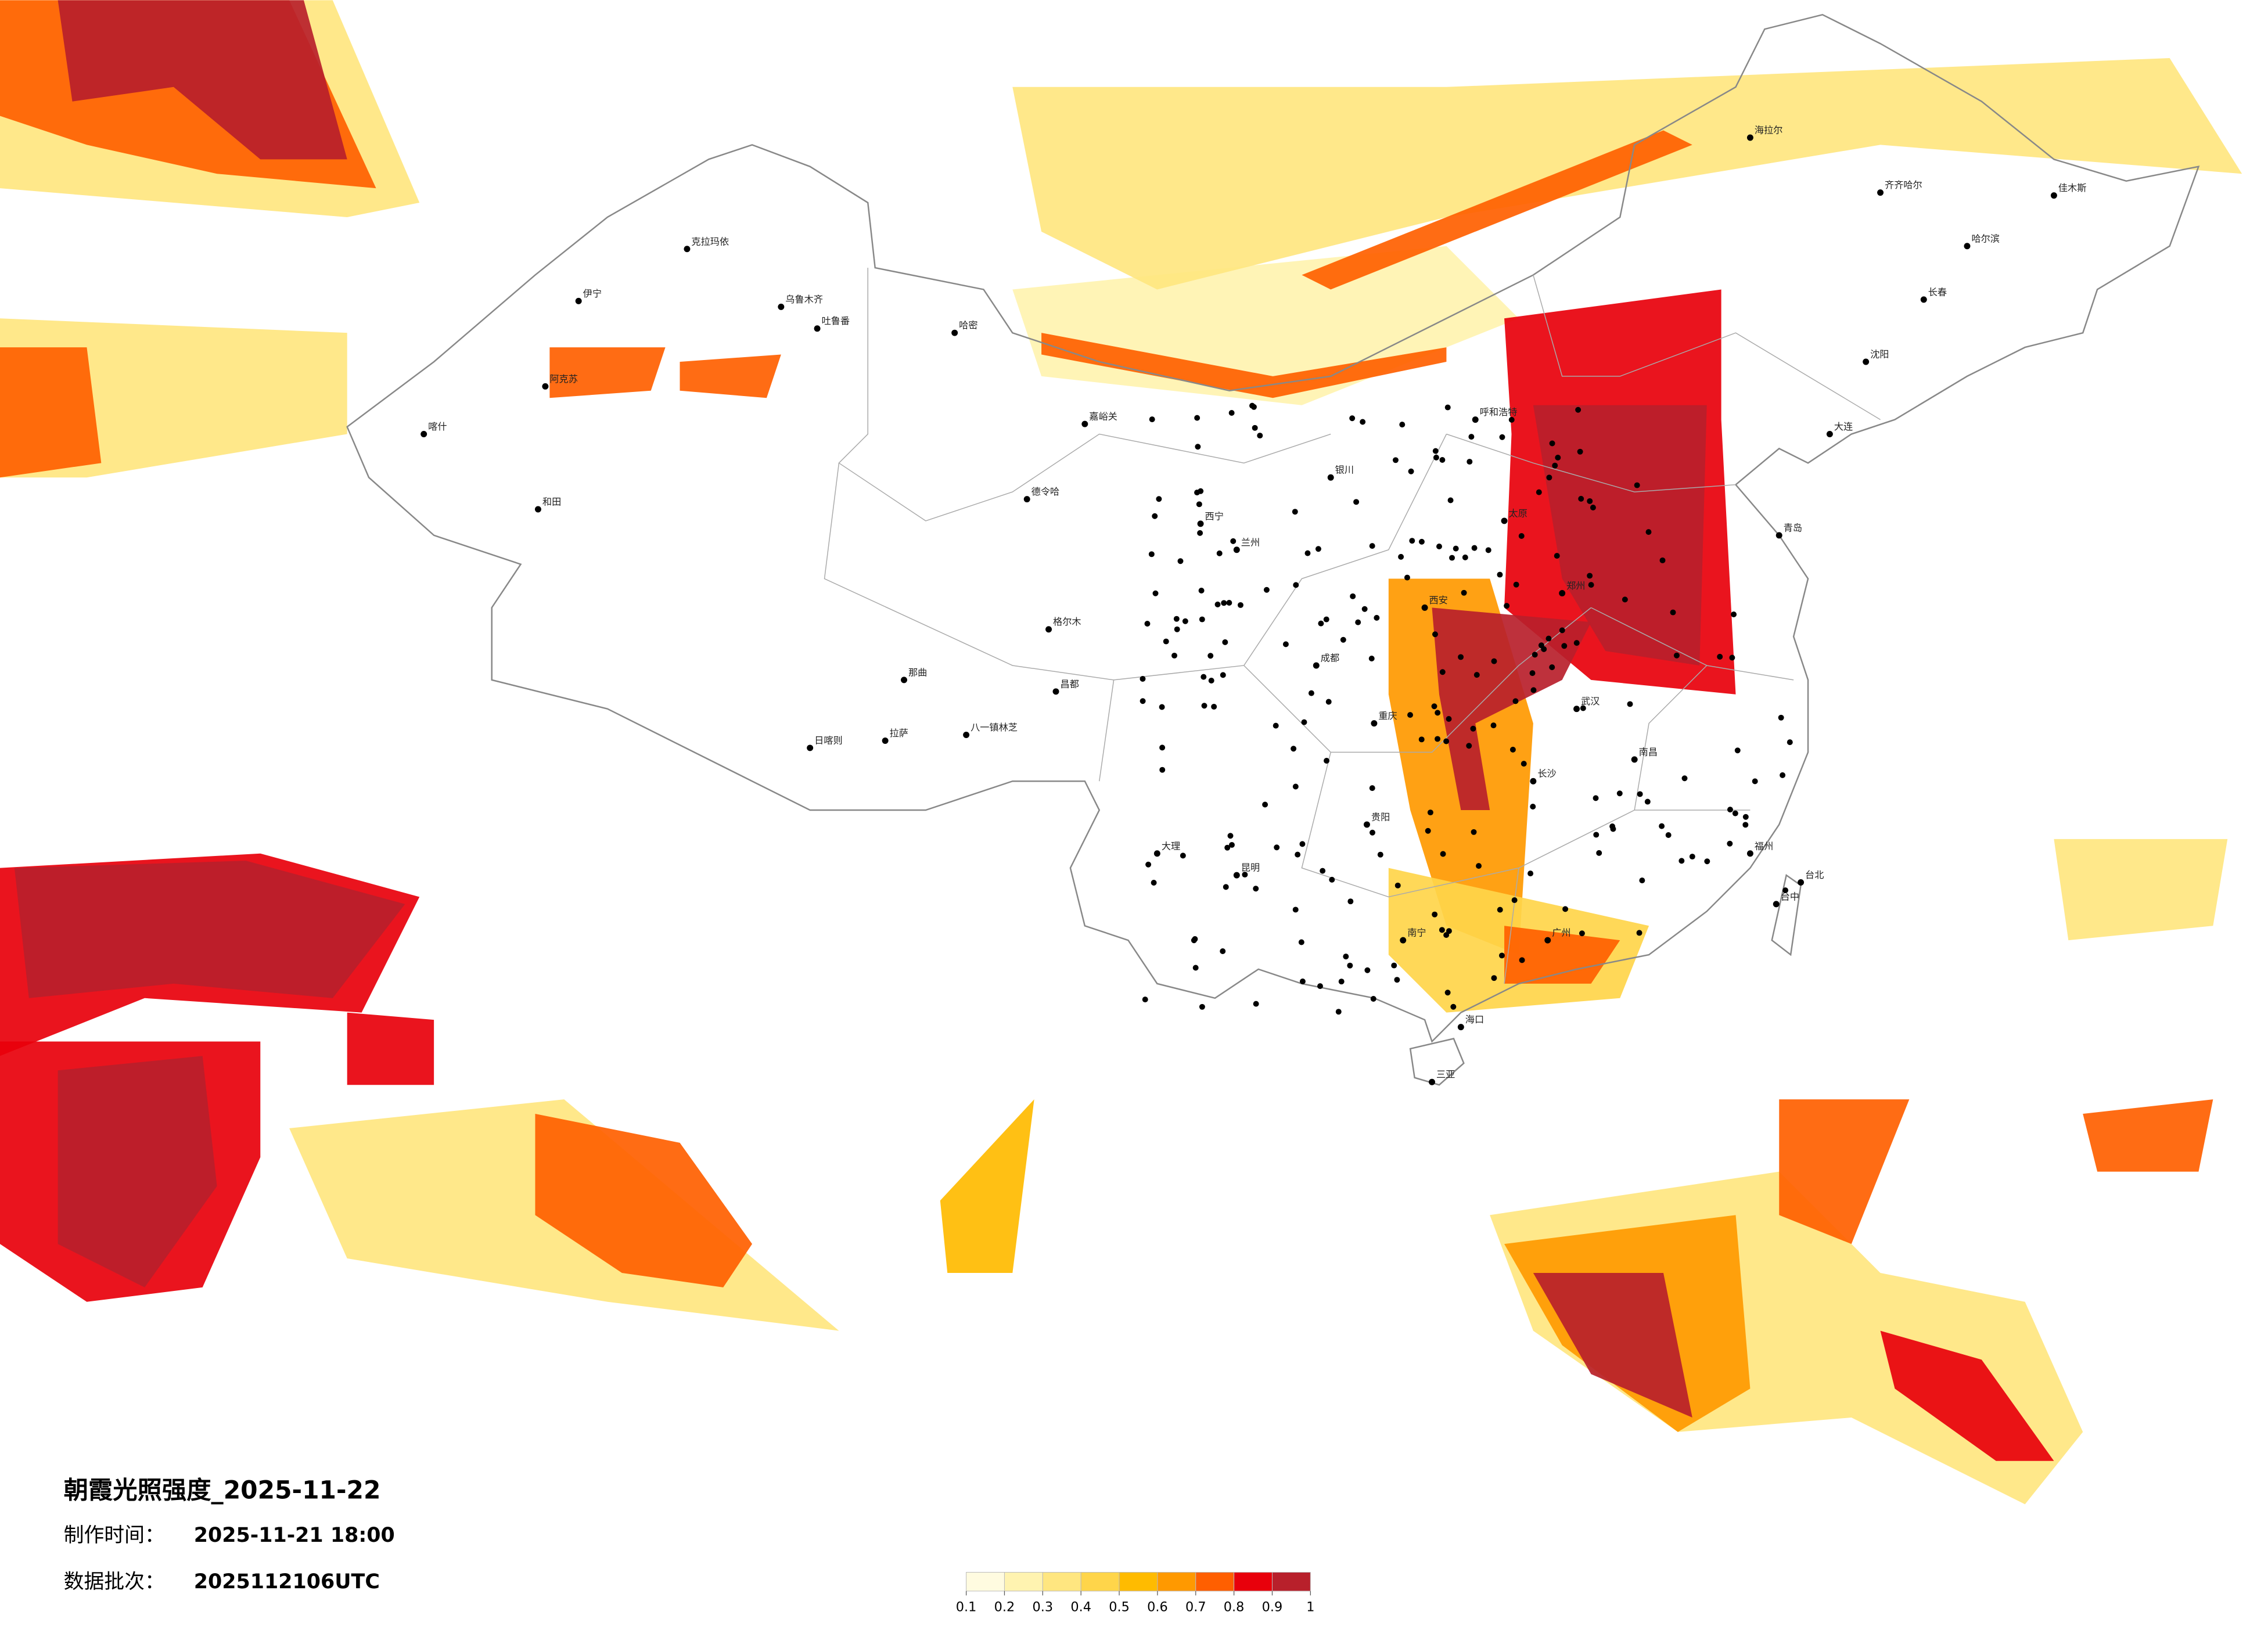  What do you see at coordinates (287, 1581) in the screenshot?
I see `batch: 2025112106UTC` at bounding box center [287, 1581].